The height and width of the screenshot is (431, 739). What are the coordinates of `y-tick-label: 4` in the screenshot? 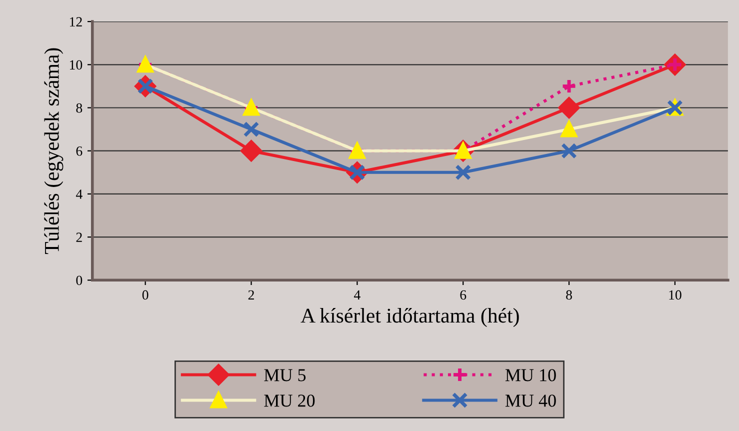 It's located at (79, 194).